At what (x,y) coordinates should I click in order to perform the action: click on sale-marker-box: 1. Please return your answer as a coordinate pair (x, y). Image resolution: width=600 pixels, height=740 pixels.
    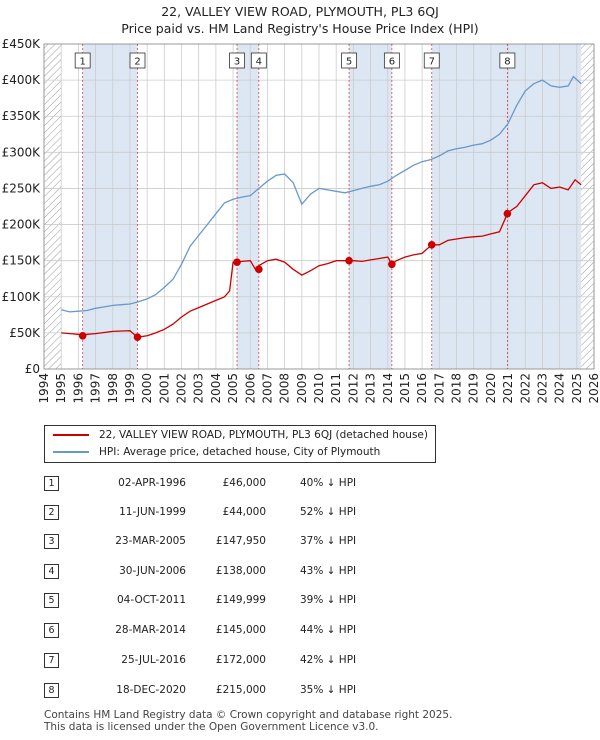
    Looking at the image, I should click on (82, 60).